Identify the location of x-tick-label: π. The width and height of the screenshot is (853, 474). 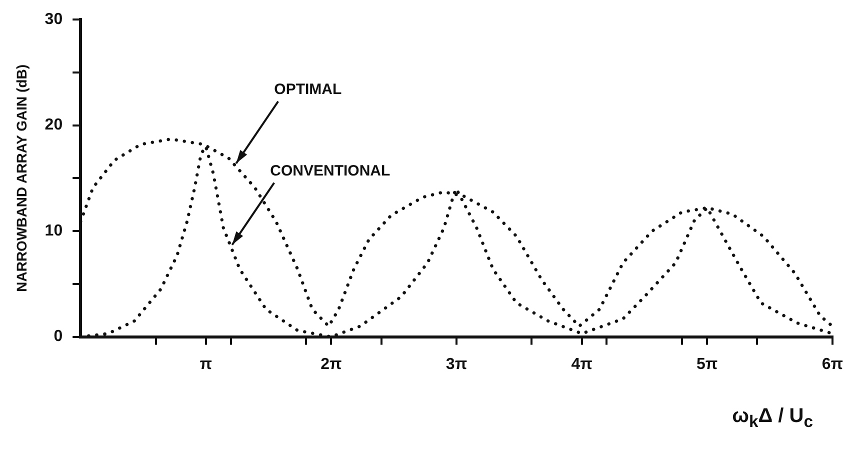
(206, 364).